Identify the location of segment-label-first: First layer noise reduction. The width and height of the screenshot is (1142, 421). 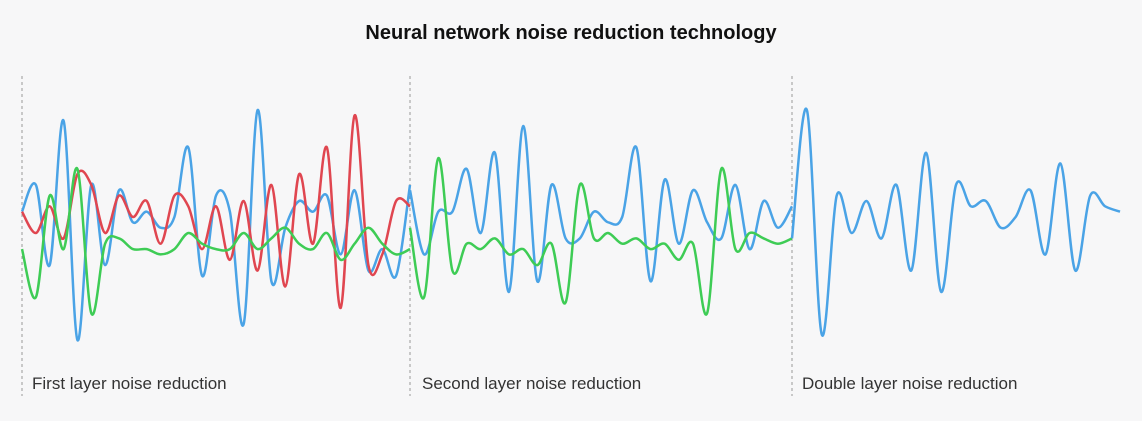
(129, 383).